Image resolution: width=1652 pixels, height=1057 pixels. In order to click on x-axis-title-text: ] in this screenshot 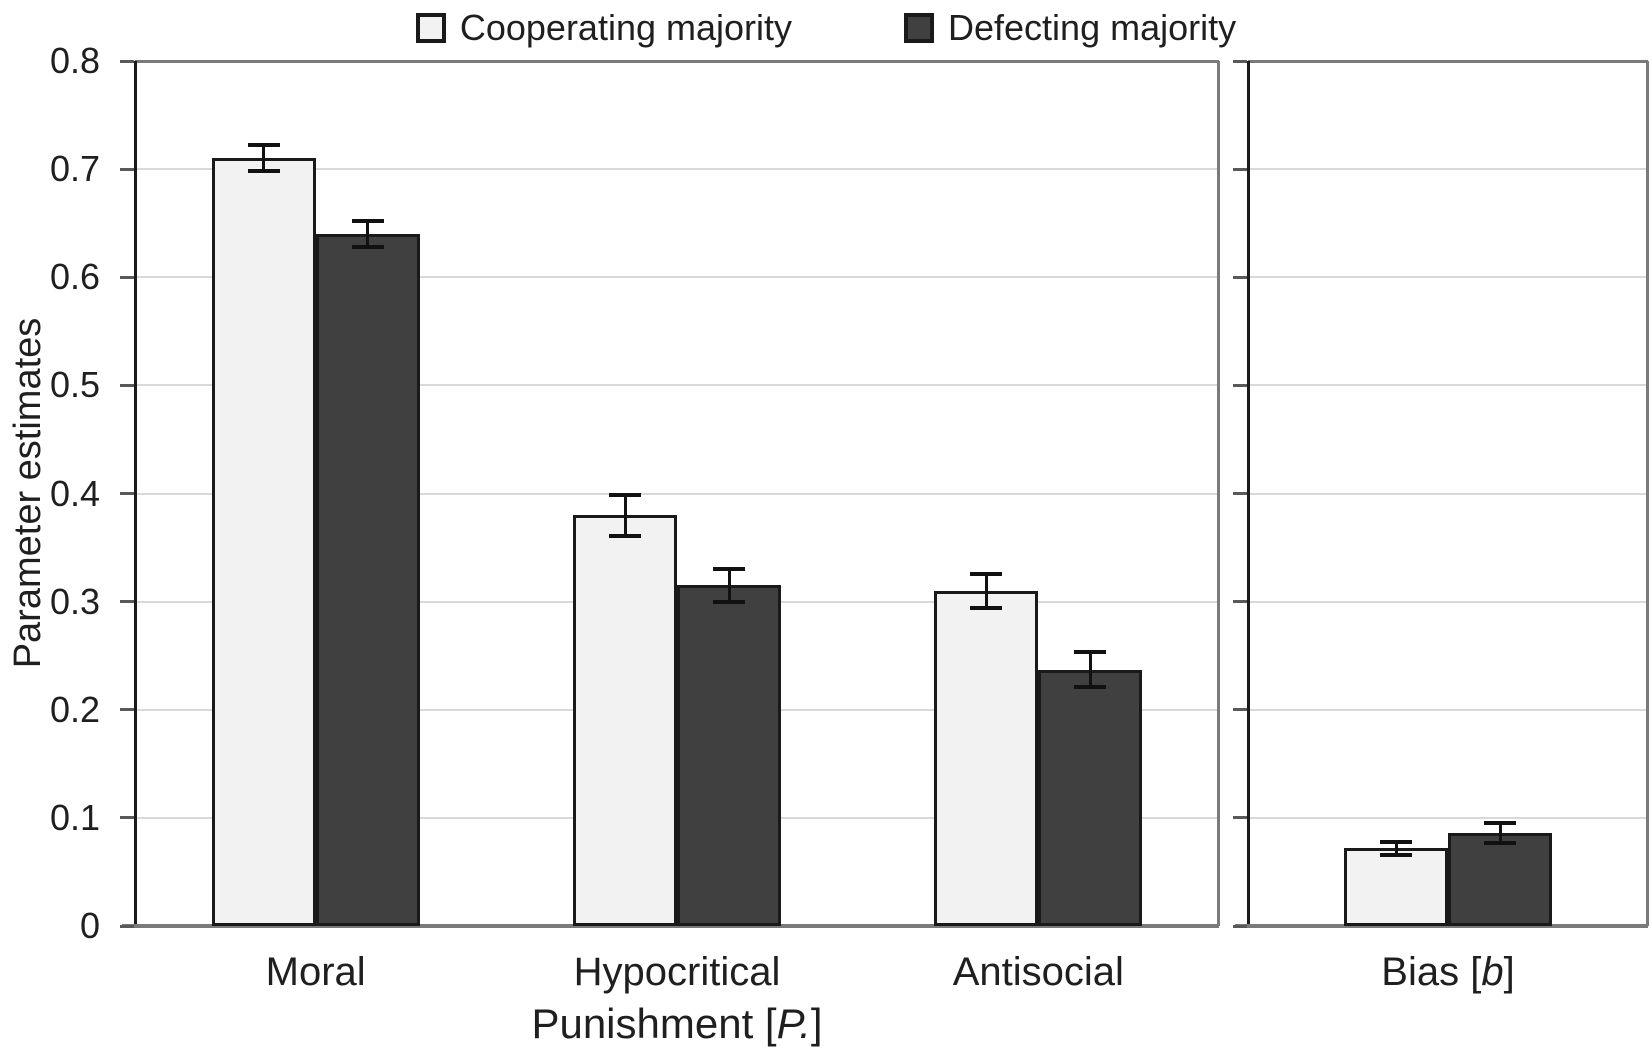, I will do `click(816, 1023)`.